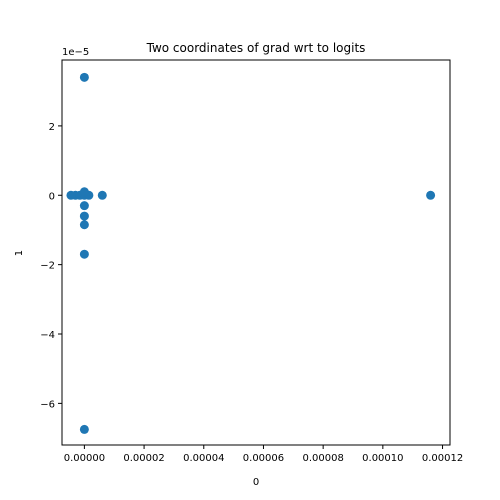 This screenshot has width=500, height=500. I want to click on chart-title: Two coordinates of grad wrt to logits, so click(256, 48).